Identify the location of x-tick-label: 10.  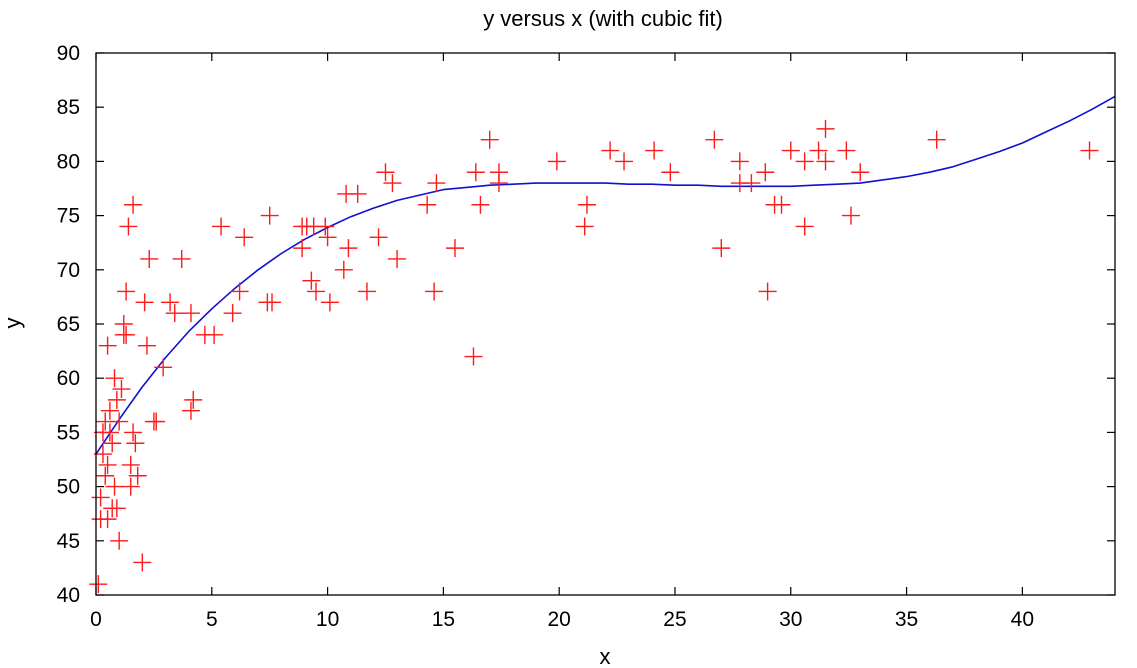
(327, 619).